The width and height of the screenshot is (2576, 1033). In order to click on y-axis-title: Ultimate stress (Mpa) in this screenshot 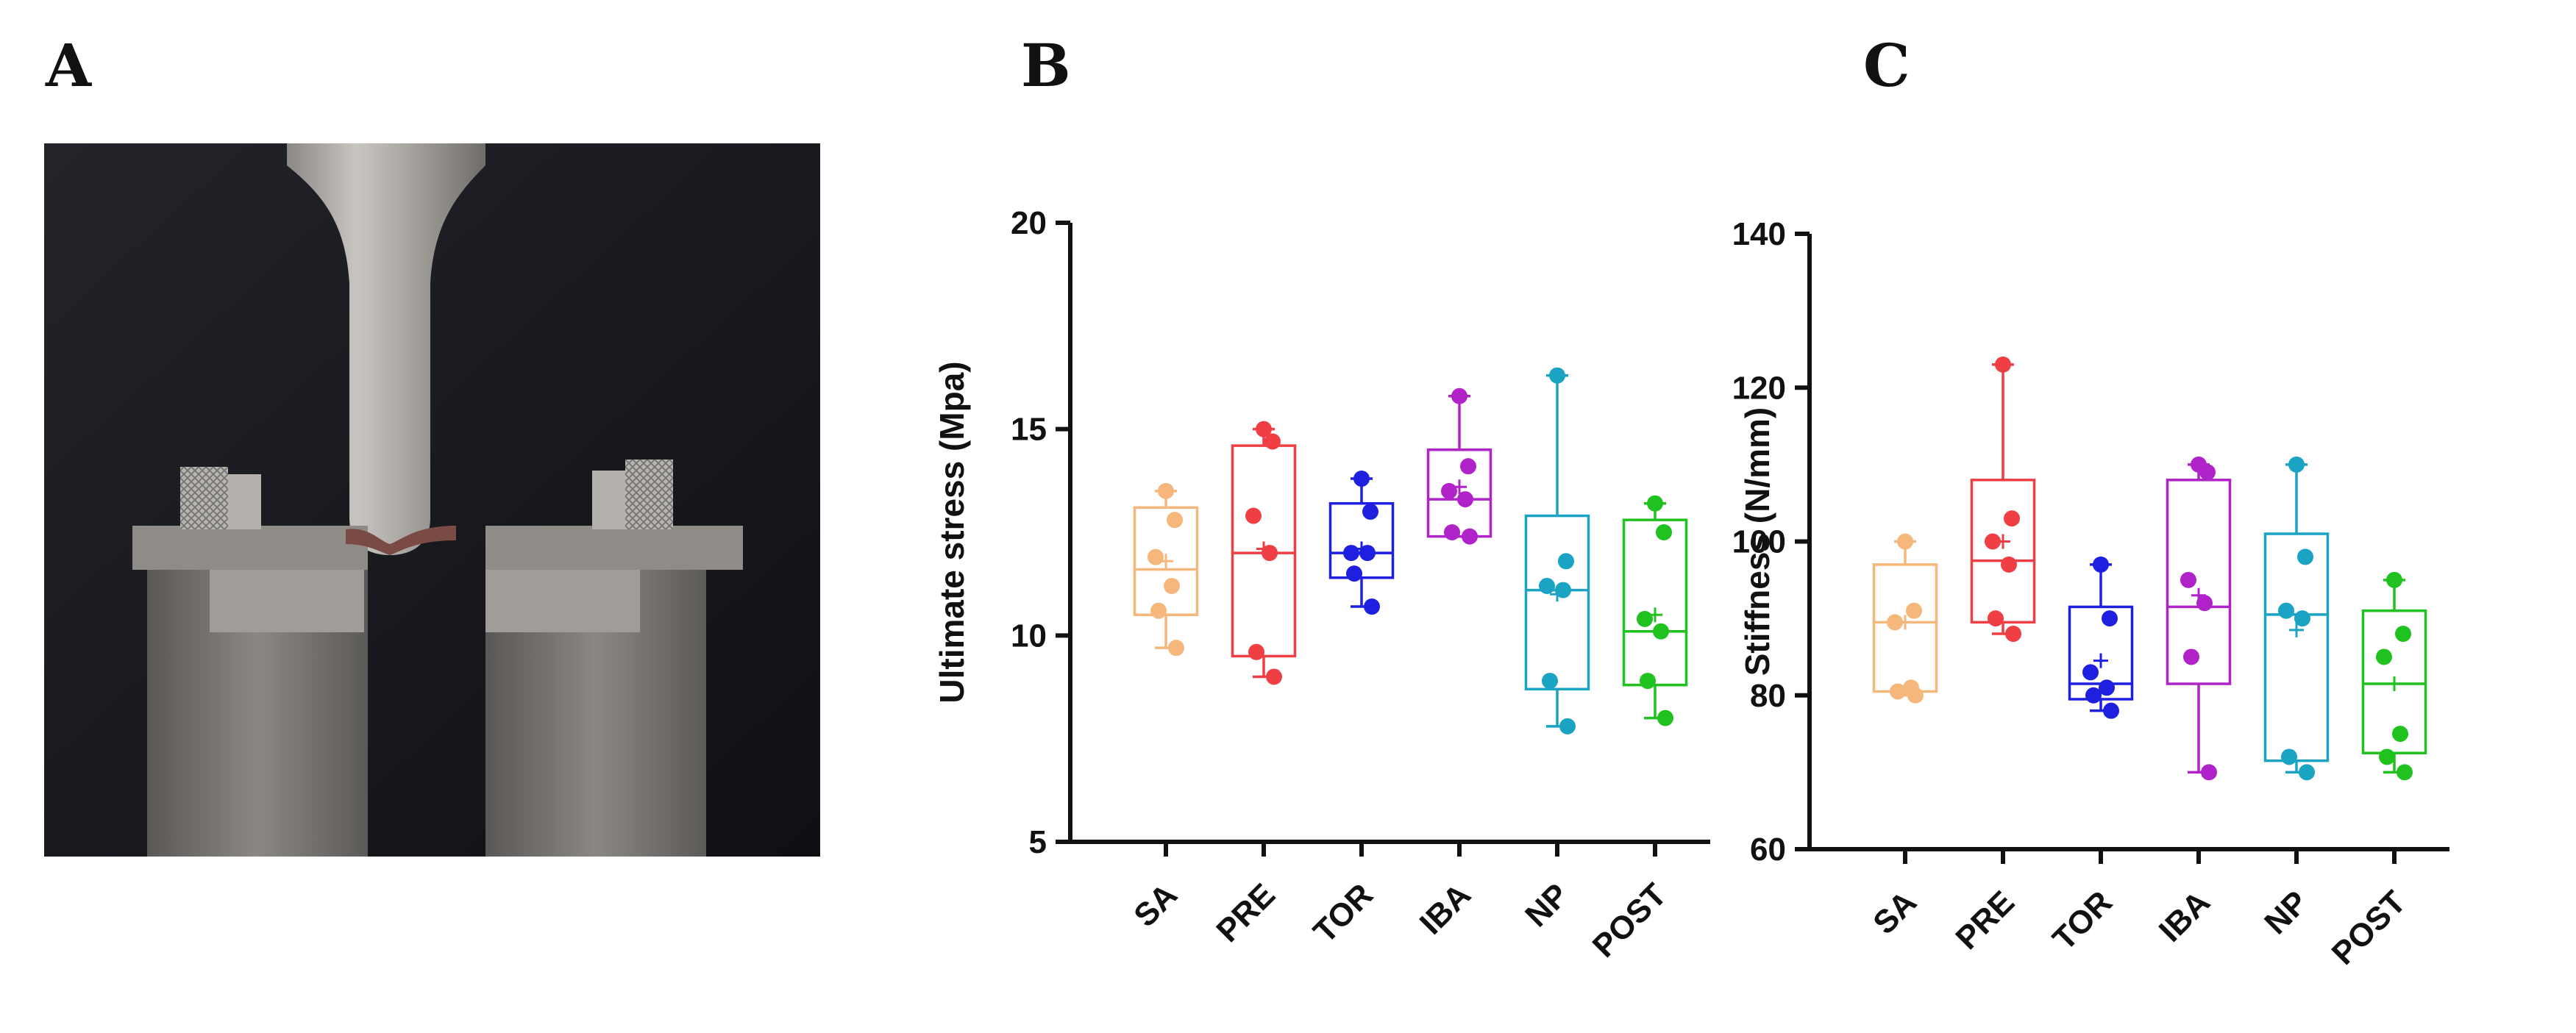, I will do `click(952, 532)`.